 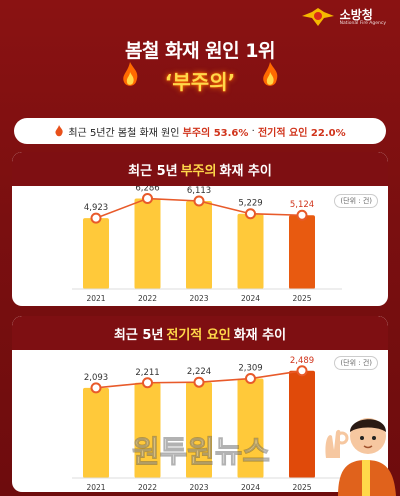 What do you see at coordinates (200, 51) in the screenshot?
I see `page-title: 봄철 화재 원인 1위` at bounding box center [200, 51].